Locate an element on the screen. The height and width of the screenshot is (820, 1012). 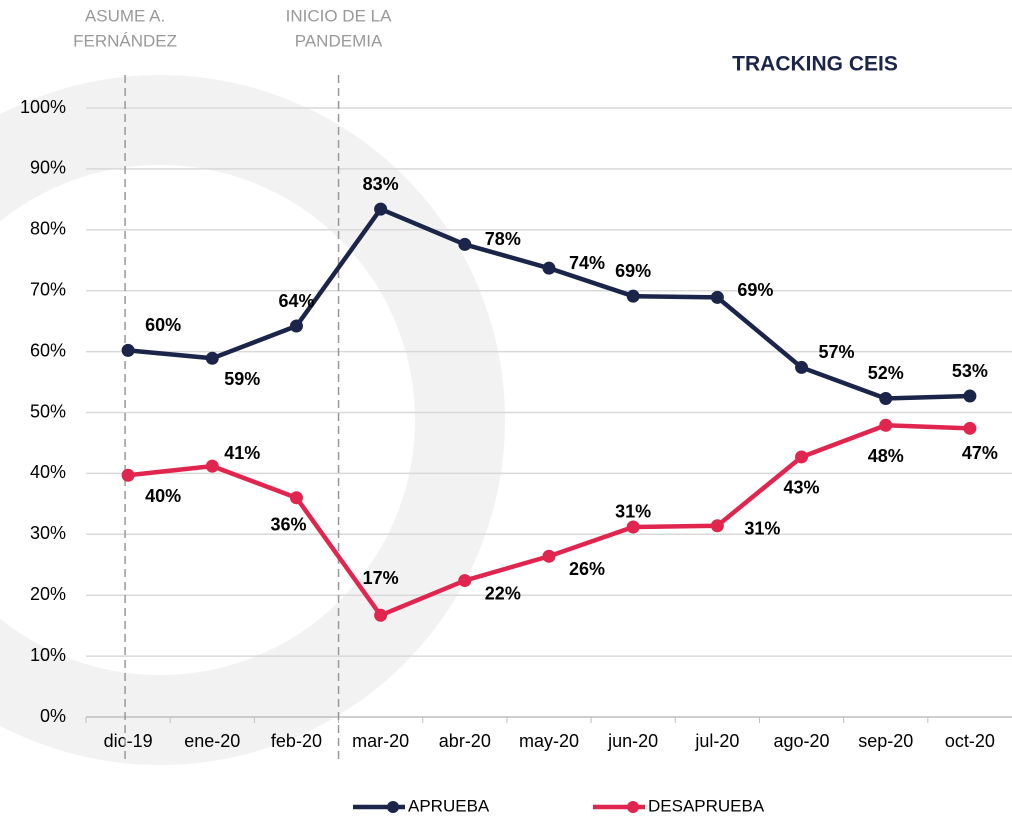
x-tick-label: dic-19 is located at coordinates (128, 741).